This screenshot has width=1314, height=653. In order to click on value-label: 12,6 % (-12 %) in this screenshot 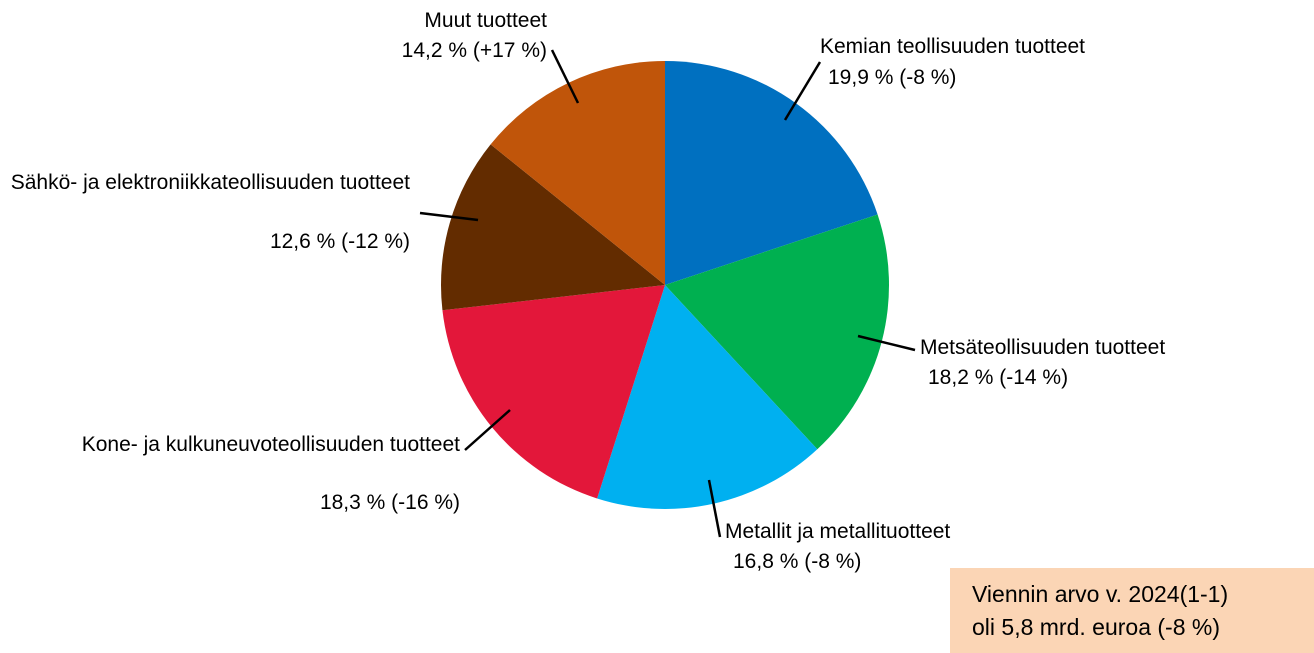, I will do `click(339, 241)`.